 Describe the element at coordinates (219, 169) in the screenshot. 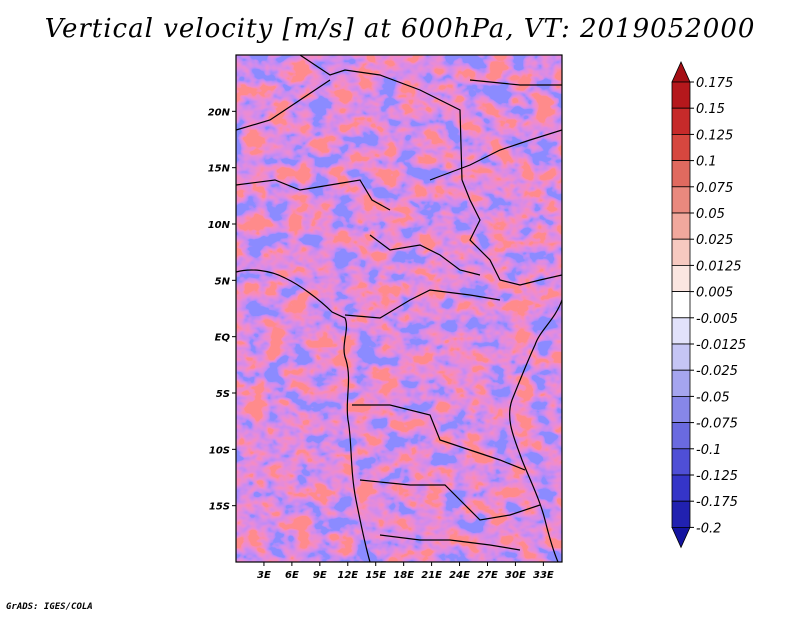

I see `lat-label: 15N` at that location.